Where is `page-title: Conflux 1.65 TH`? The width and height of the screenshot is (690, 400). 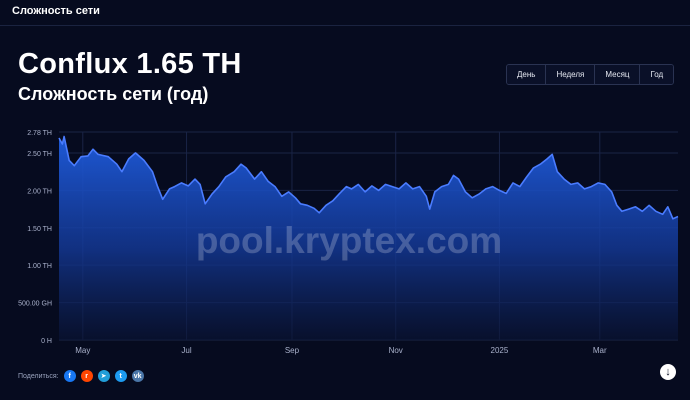
page-title: Conflux 1.65 TH is located at coordinates (130, 64).